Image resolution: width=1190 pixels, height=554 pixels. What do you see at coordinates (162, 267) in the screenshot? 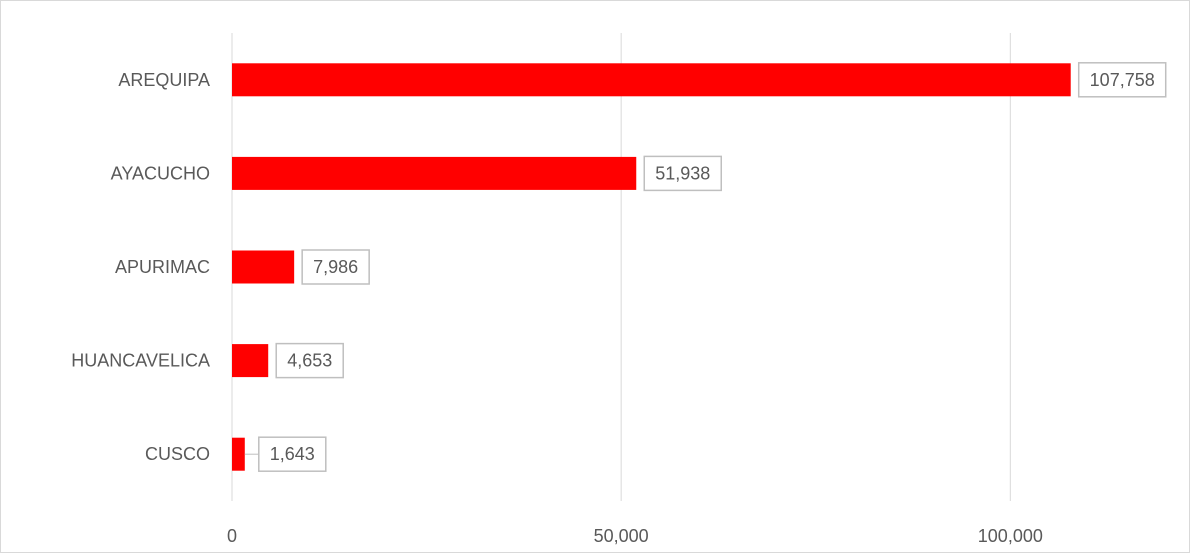
I see `category-label: APURIMAC` at bounding box center [162, 267].